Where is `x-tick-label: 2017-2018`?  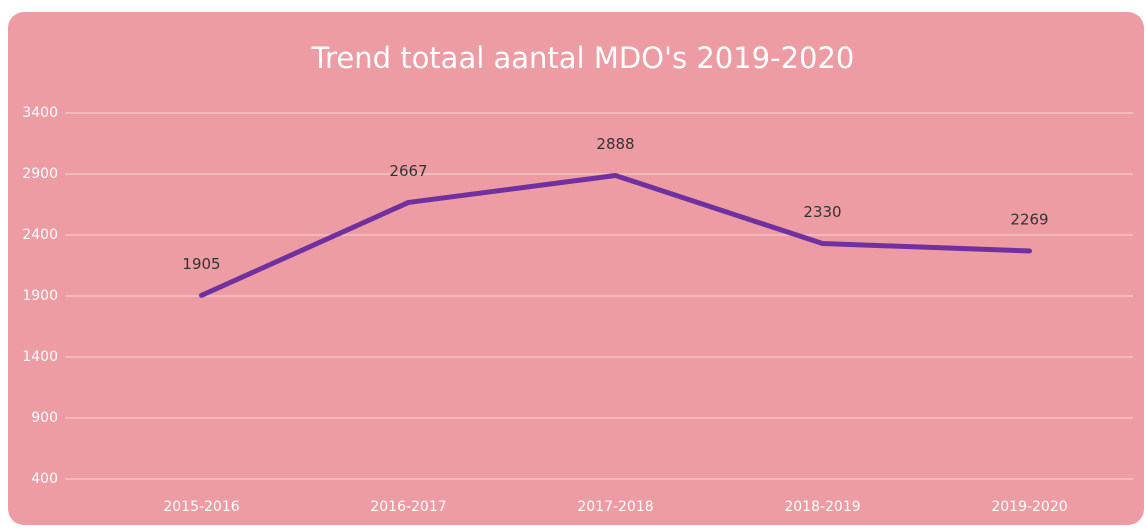
x-tick-label: 2017-2018 is located at coordinates (615, 507).